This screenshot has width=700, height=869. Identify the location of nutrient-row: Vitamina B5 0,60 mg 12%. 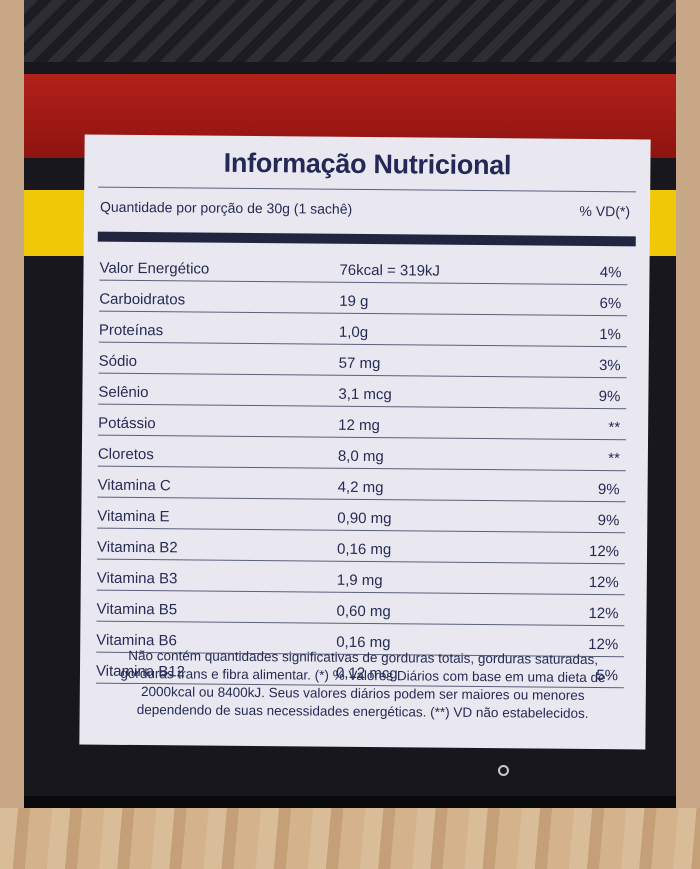
(360, 608).